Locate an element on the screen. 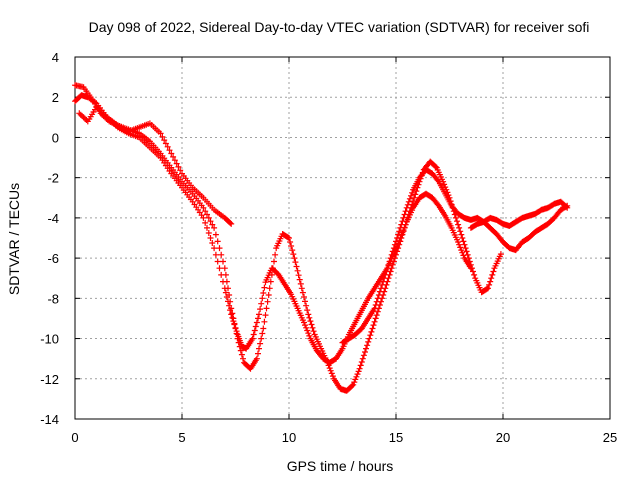  series-track-c is located at coordinates (155, 165).